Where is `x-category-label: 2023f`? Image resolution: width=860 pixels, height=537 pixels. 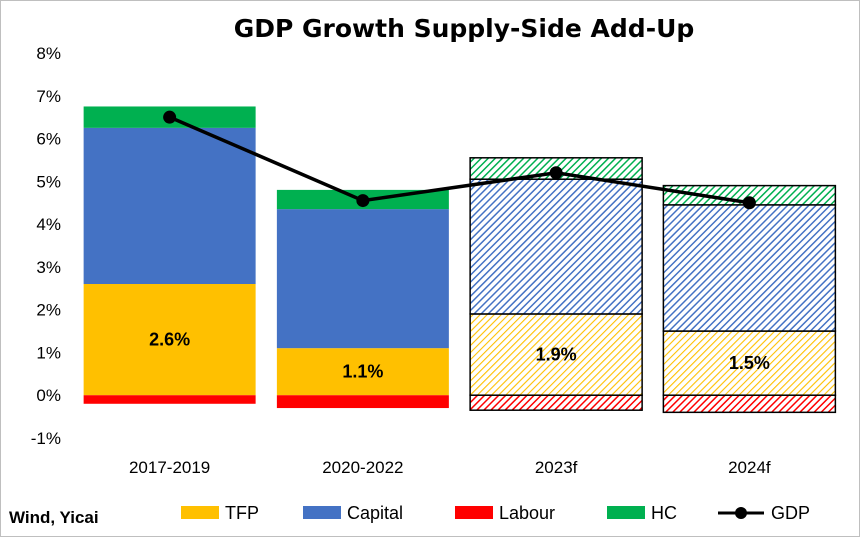 x-category-label: 2023f is located at coordinates (556, 467).